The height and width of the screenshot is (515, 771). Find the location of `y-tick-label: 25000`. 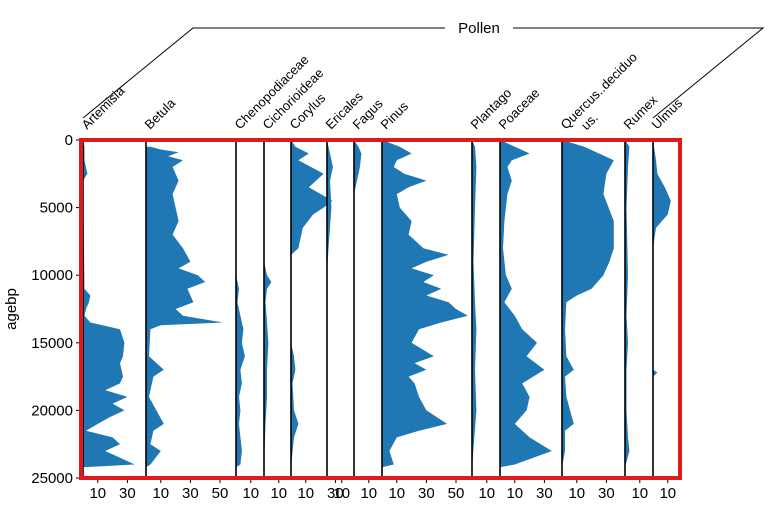

y-tick-label: 25000 is located at coordinates (52, 478).